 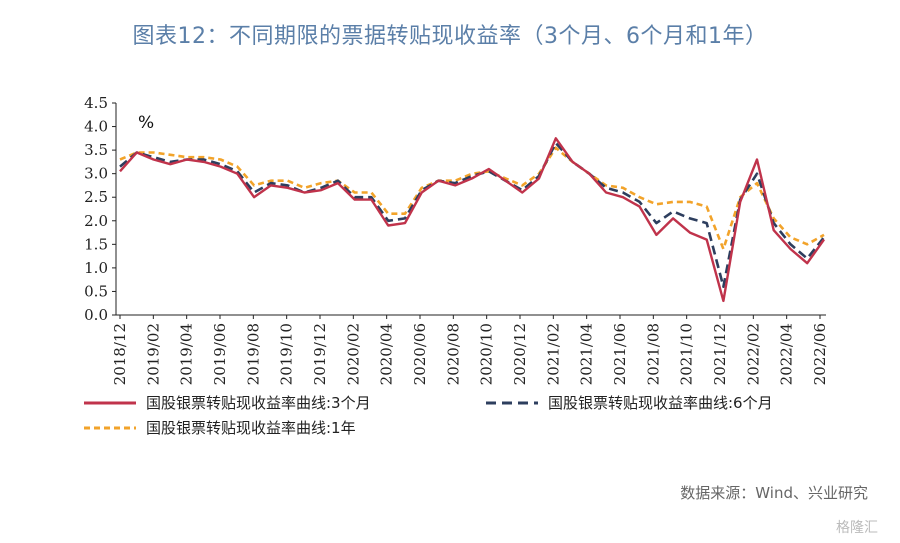 I want to click on x-tick-label: 2019/12, so click(x=320, y=354).